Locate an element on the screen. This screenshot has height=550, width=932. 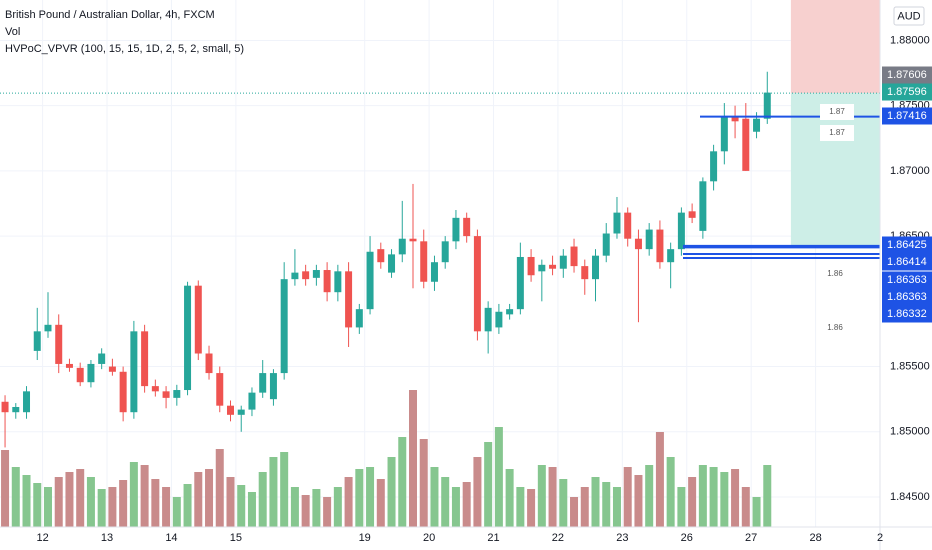
currency: AUD is located at coordinates (908, 16).